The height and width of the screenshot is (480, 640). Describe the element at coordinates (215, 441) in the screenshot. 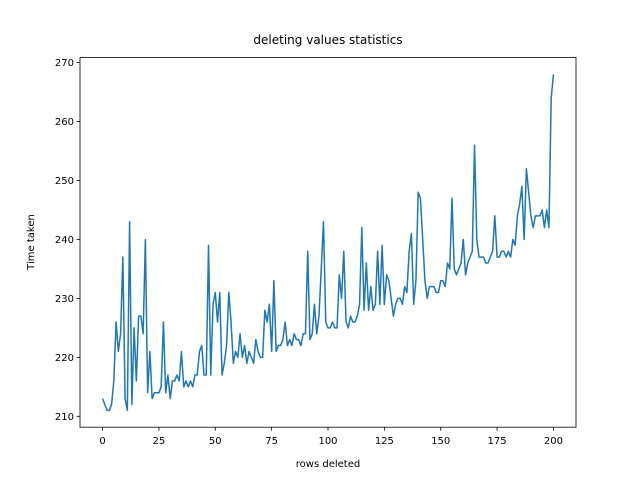

I see `x-tick-label: 50` at that location.